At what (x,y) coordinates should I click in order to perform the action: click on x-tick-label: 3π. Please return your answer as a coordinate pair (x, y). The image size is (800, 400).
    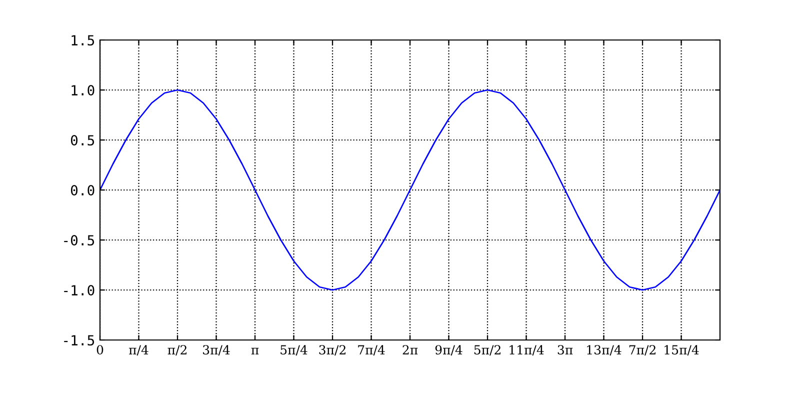
    Looking at the image, I should click on (565, 350).